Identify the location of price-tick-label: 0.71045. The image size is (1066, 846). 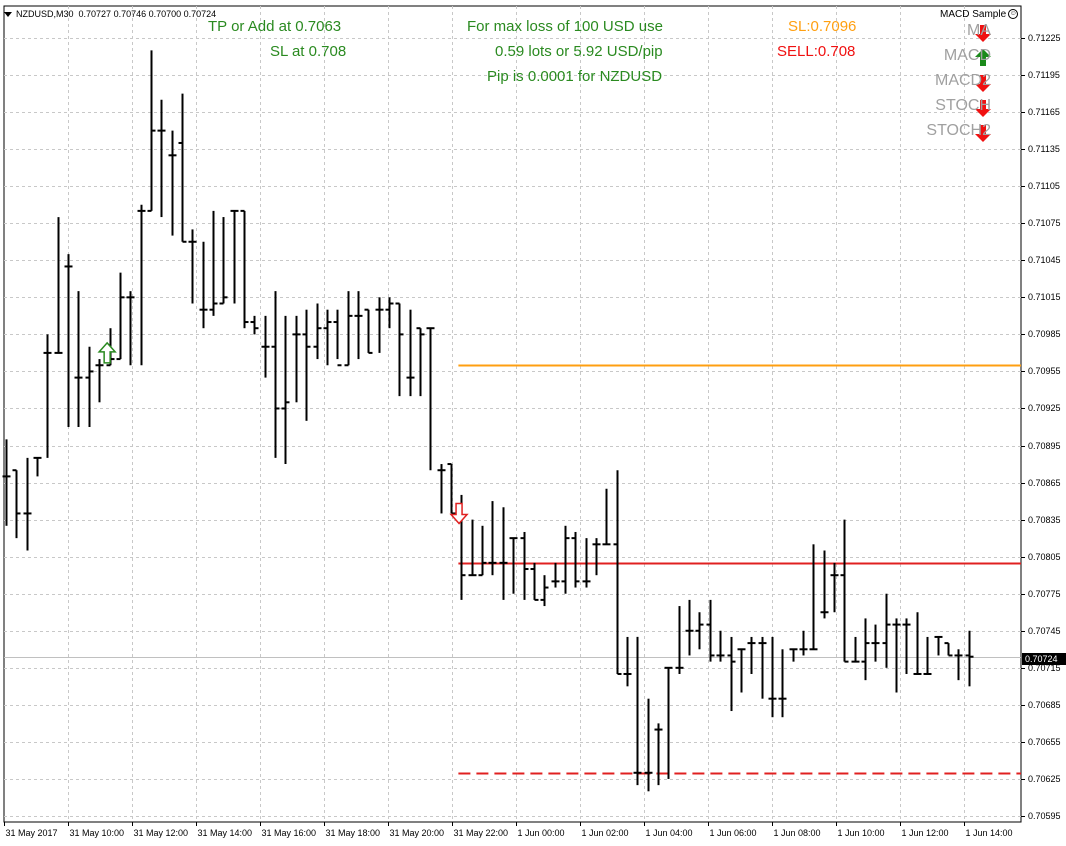
(1044, 259).